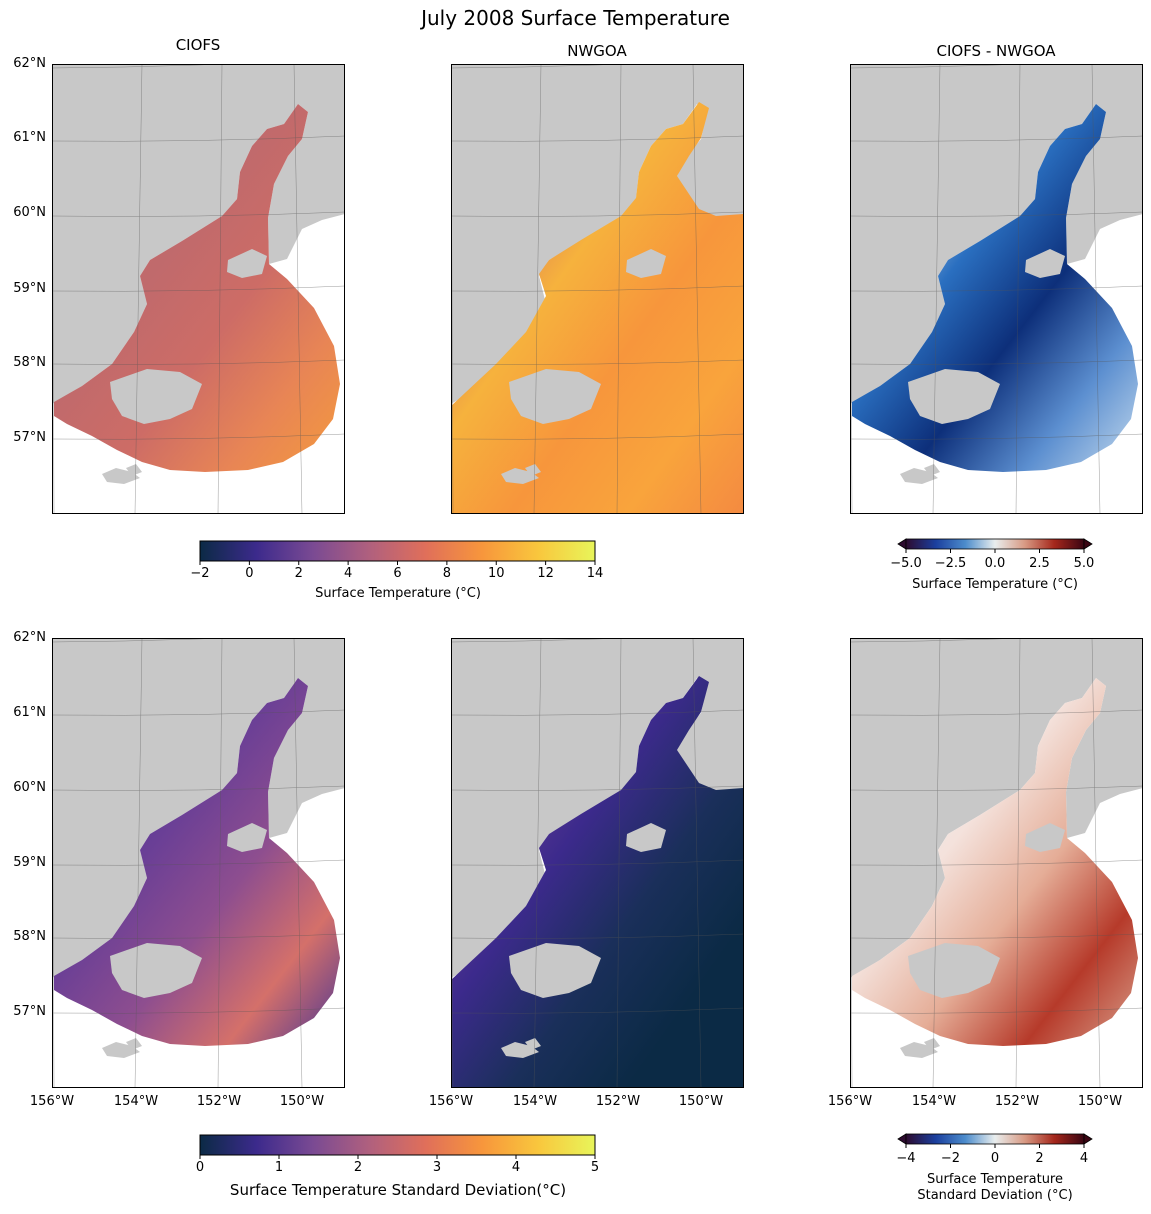 The width and height of the screenshot is (1151, 1214). Describe the element at coordinates (597, 51) in the screenshot. I see `panel-title-nwgoa: NWGOA` at that location.